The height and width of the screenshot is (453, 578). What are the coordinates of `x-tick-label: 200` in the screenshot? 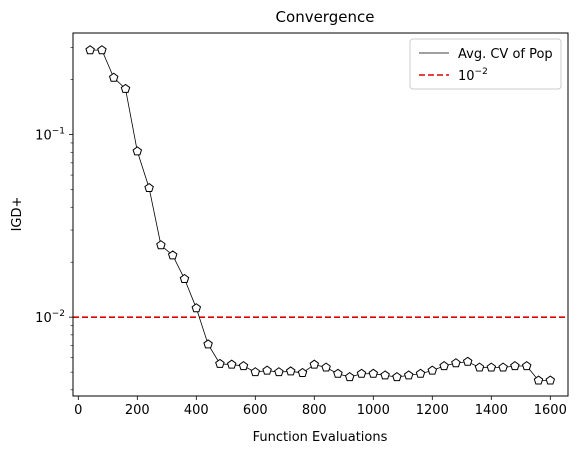 It's located at (137, 410).